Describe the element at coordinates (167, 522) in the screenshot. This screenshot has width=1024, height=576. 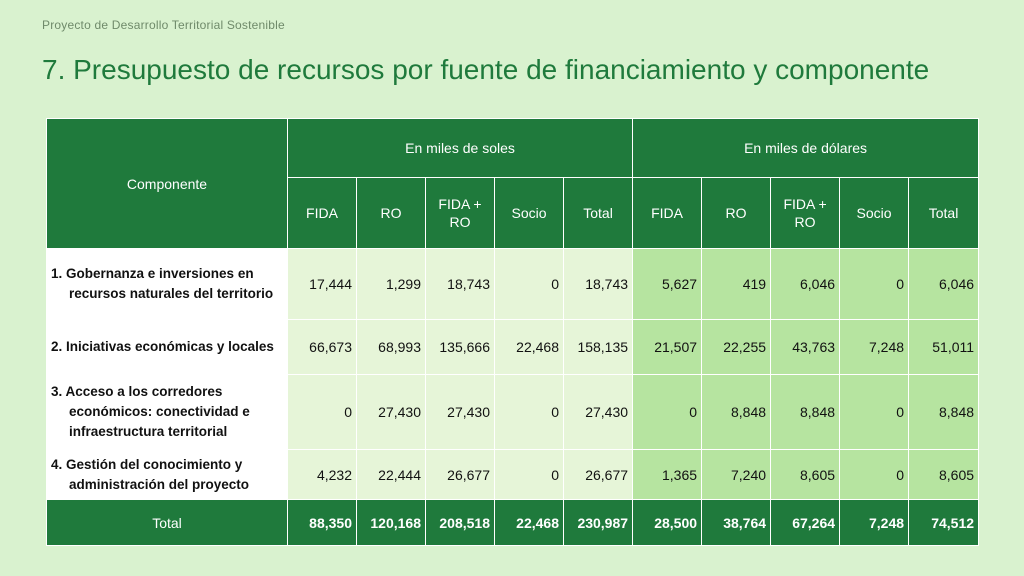
I see `total-label: Total` at that location.